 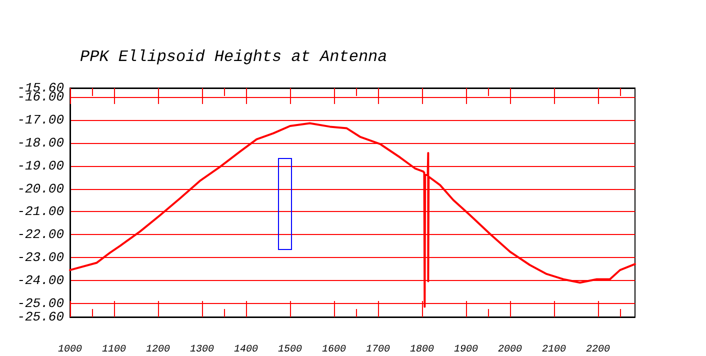 I want to click on x-tick-label: 2200, so click(x=598, y=350).